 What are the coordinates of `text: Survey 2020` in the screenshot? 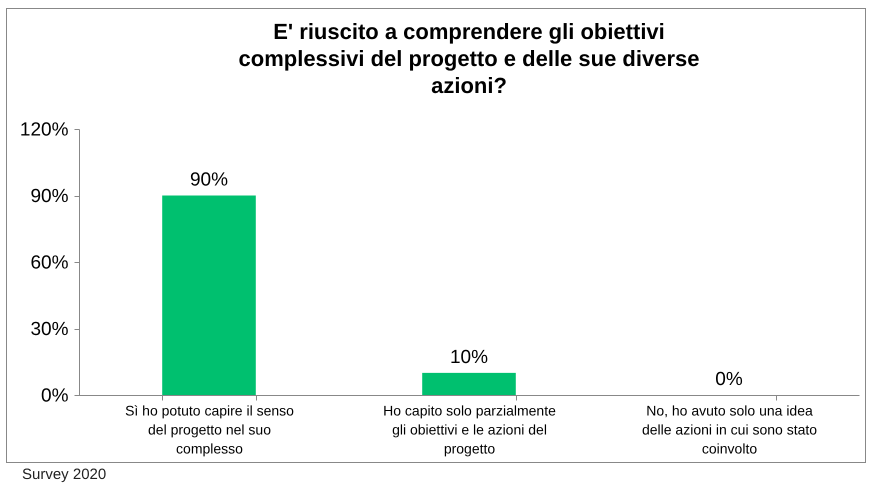 It's located at (64, 474).